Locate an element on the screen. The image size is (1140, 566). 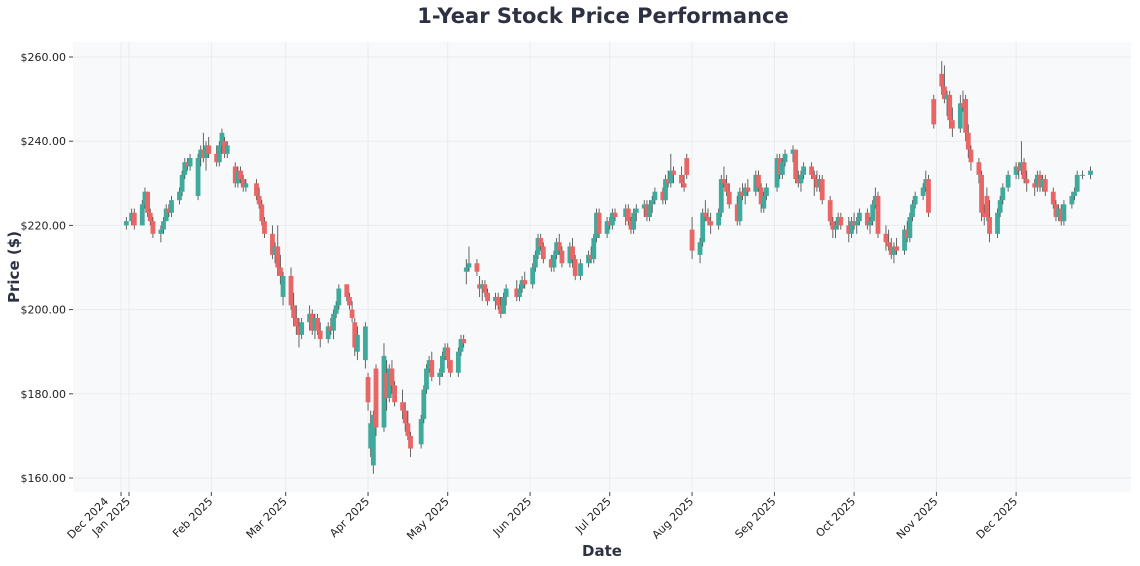
y-axis-label: Price ($) is located at coordinates (14, 267).